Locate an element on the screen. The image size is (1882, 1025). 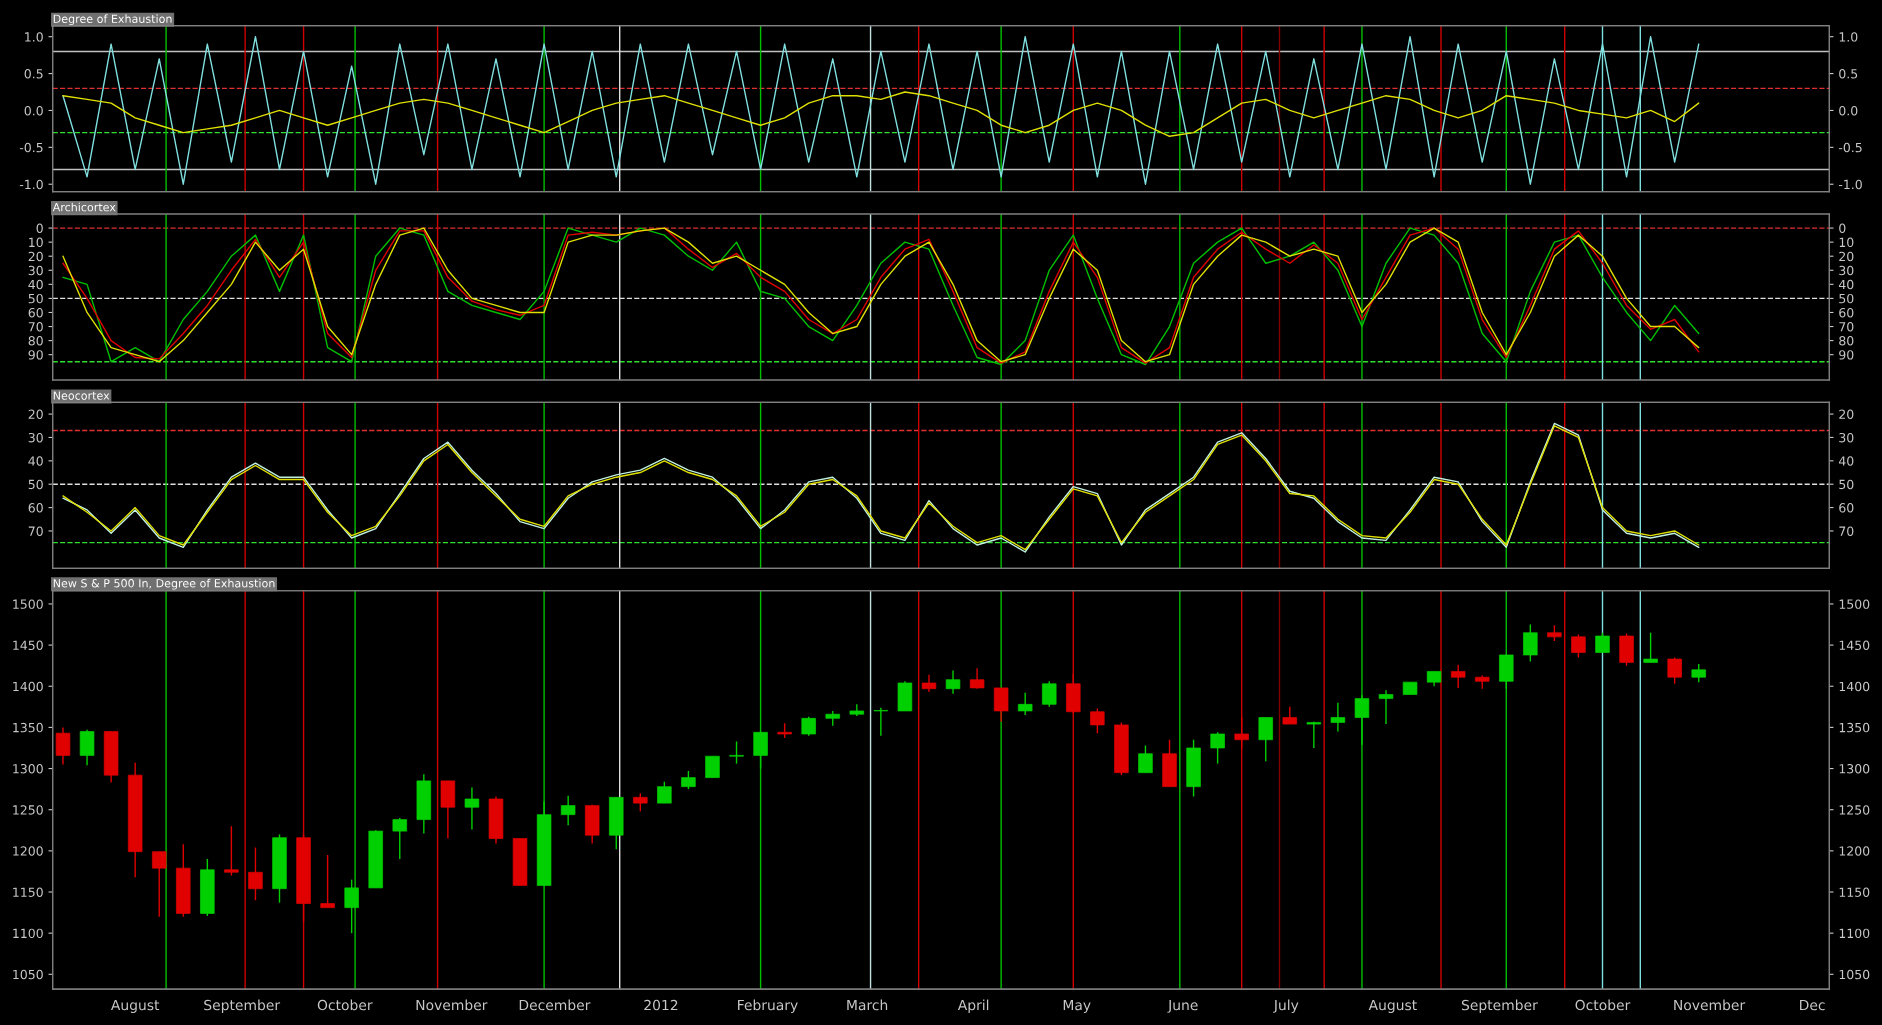
y2-tick-label: 10 is located at coordinates (1846, 242).